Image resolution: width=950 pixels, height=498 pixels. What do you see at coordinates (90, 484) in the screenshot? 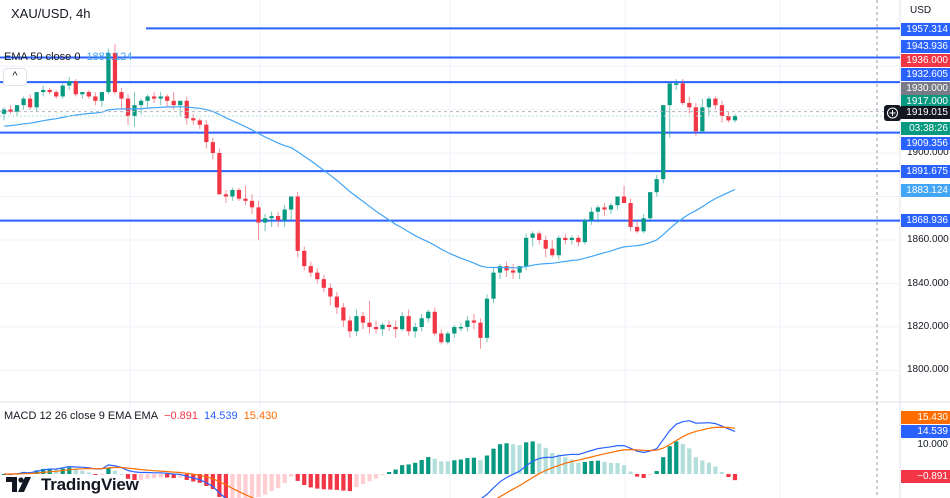
I see `logo-text: TradingView` at bounding box center [90, 484].